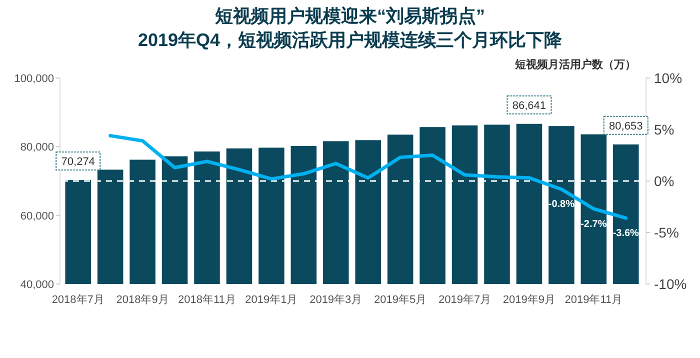  I want to click on y2-tick-label: -10%, so click(670, 284).